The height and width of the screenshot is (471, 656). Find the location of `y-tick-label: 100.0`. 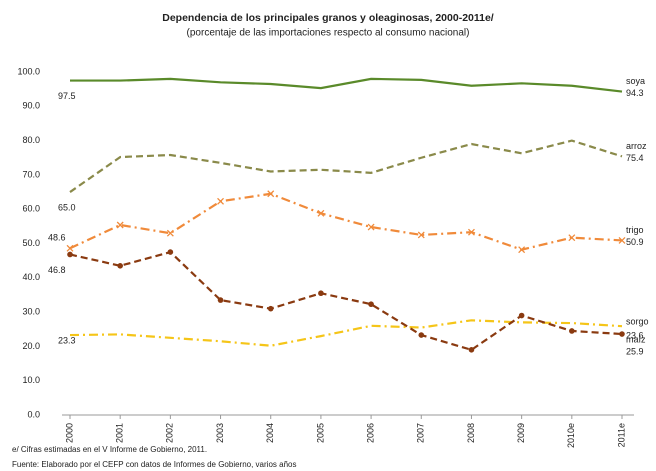

y-tick-label: 100.0 is located at coordinates (28, 71).